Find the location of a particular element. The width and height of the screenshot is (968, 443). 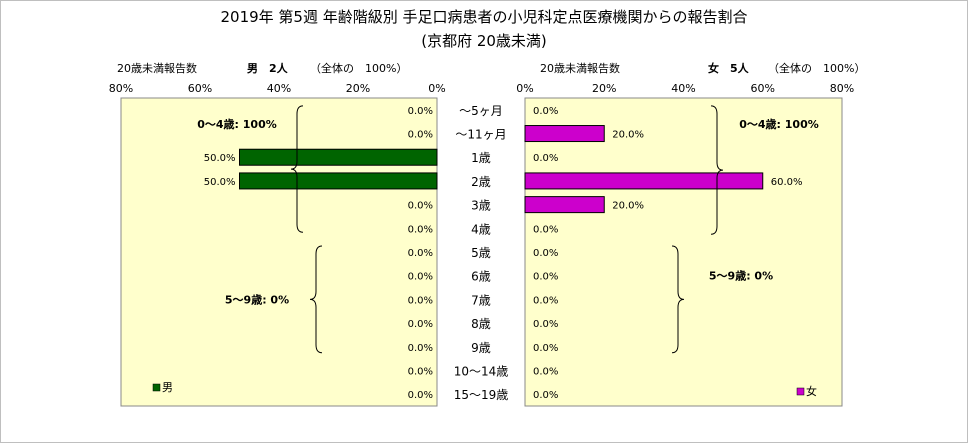

annotation-left-0-4: 0～4歳: 100% is located at coordinates (237, 124).